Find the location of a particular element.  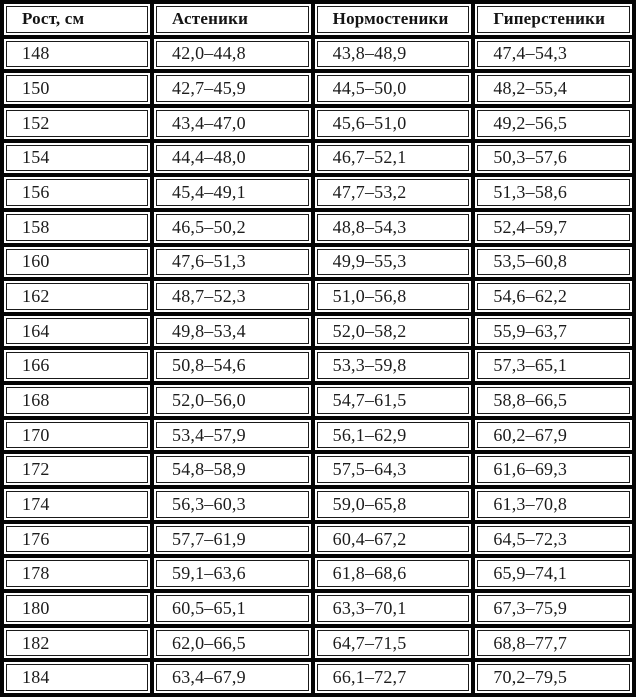

hypersthenic-range-cell: 48,2–55,4 is located at coordinates (553, 88).